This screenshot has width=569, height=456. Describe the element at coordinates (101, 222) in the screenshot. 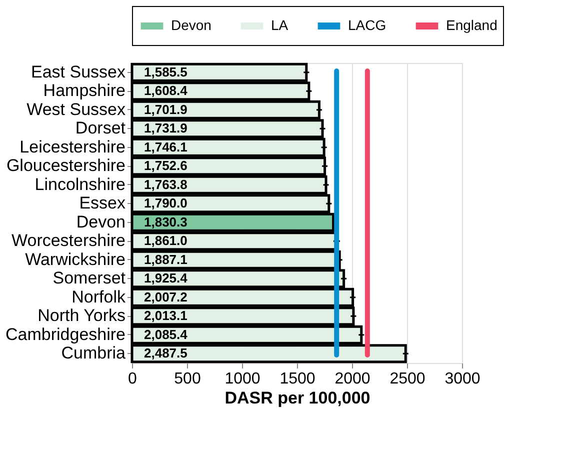

I see `y-tick-label: Devon` at that location.